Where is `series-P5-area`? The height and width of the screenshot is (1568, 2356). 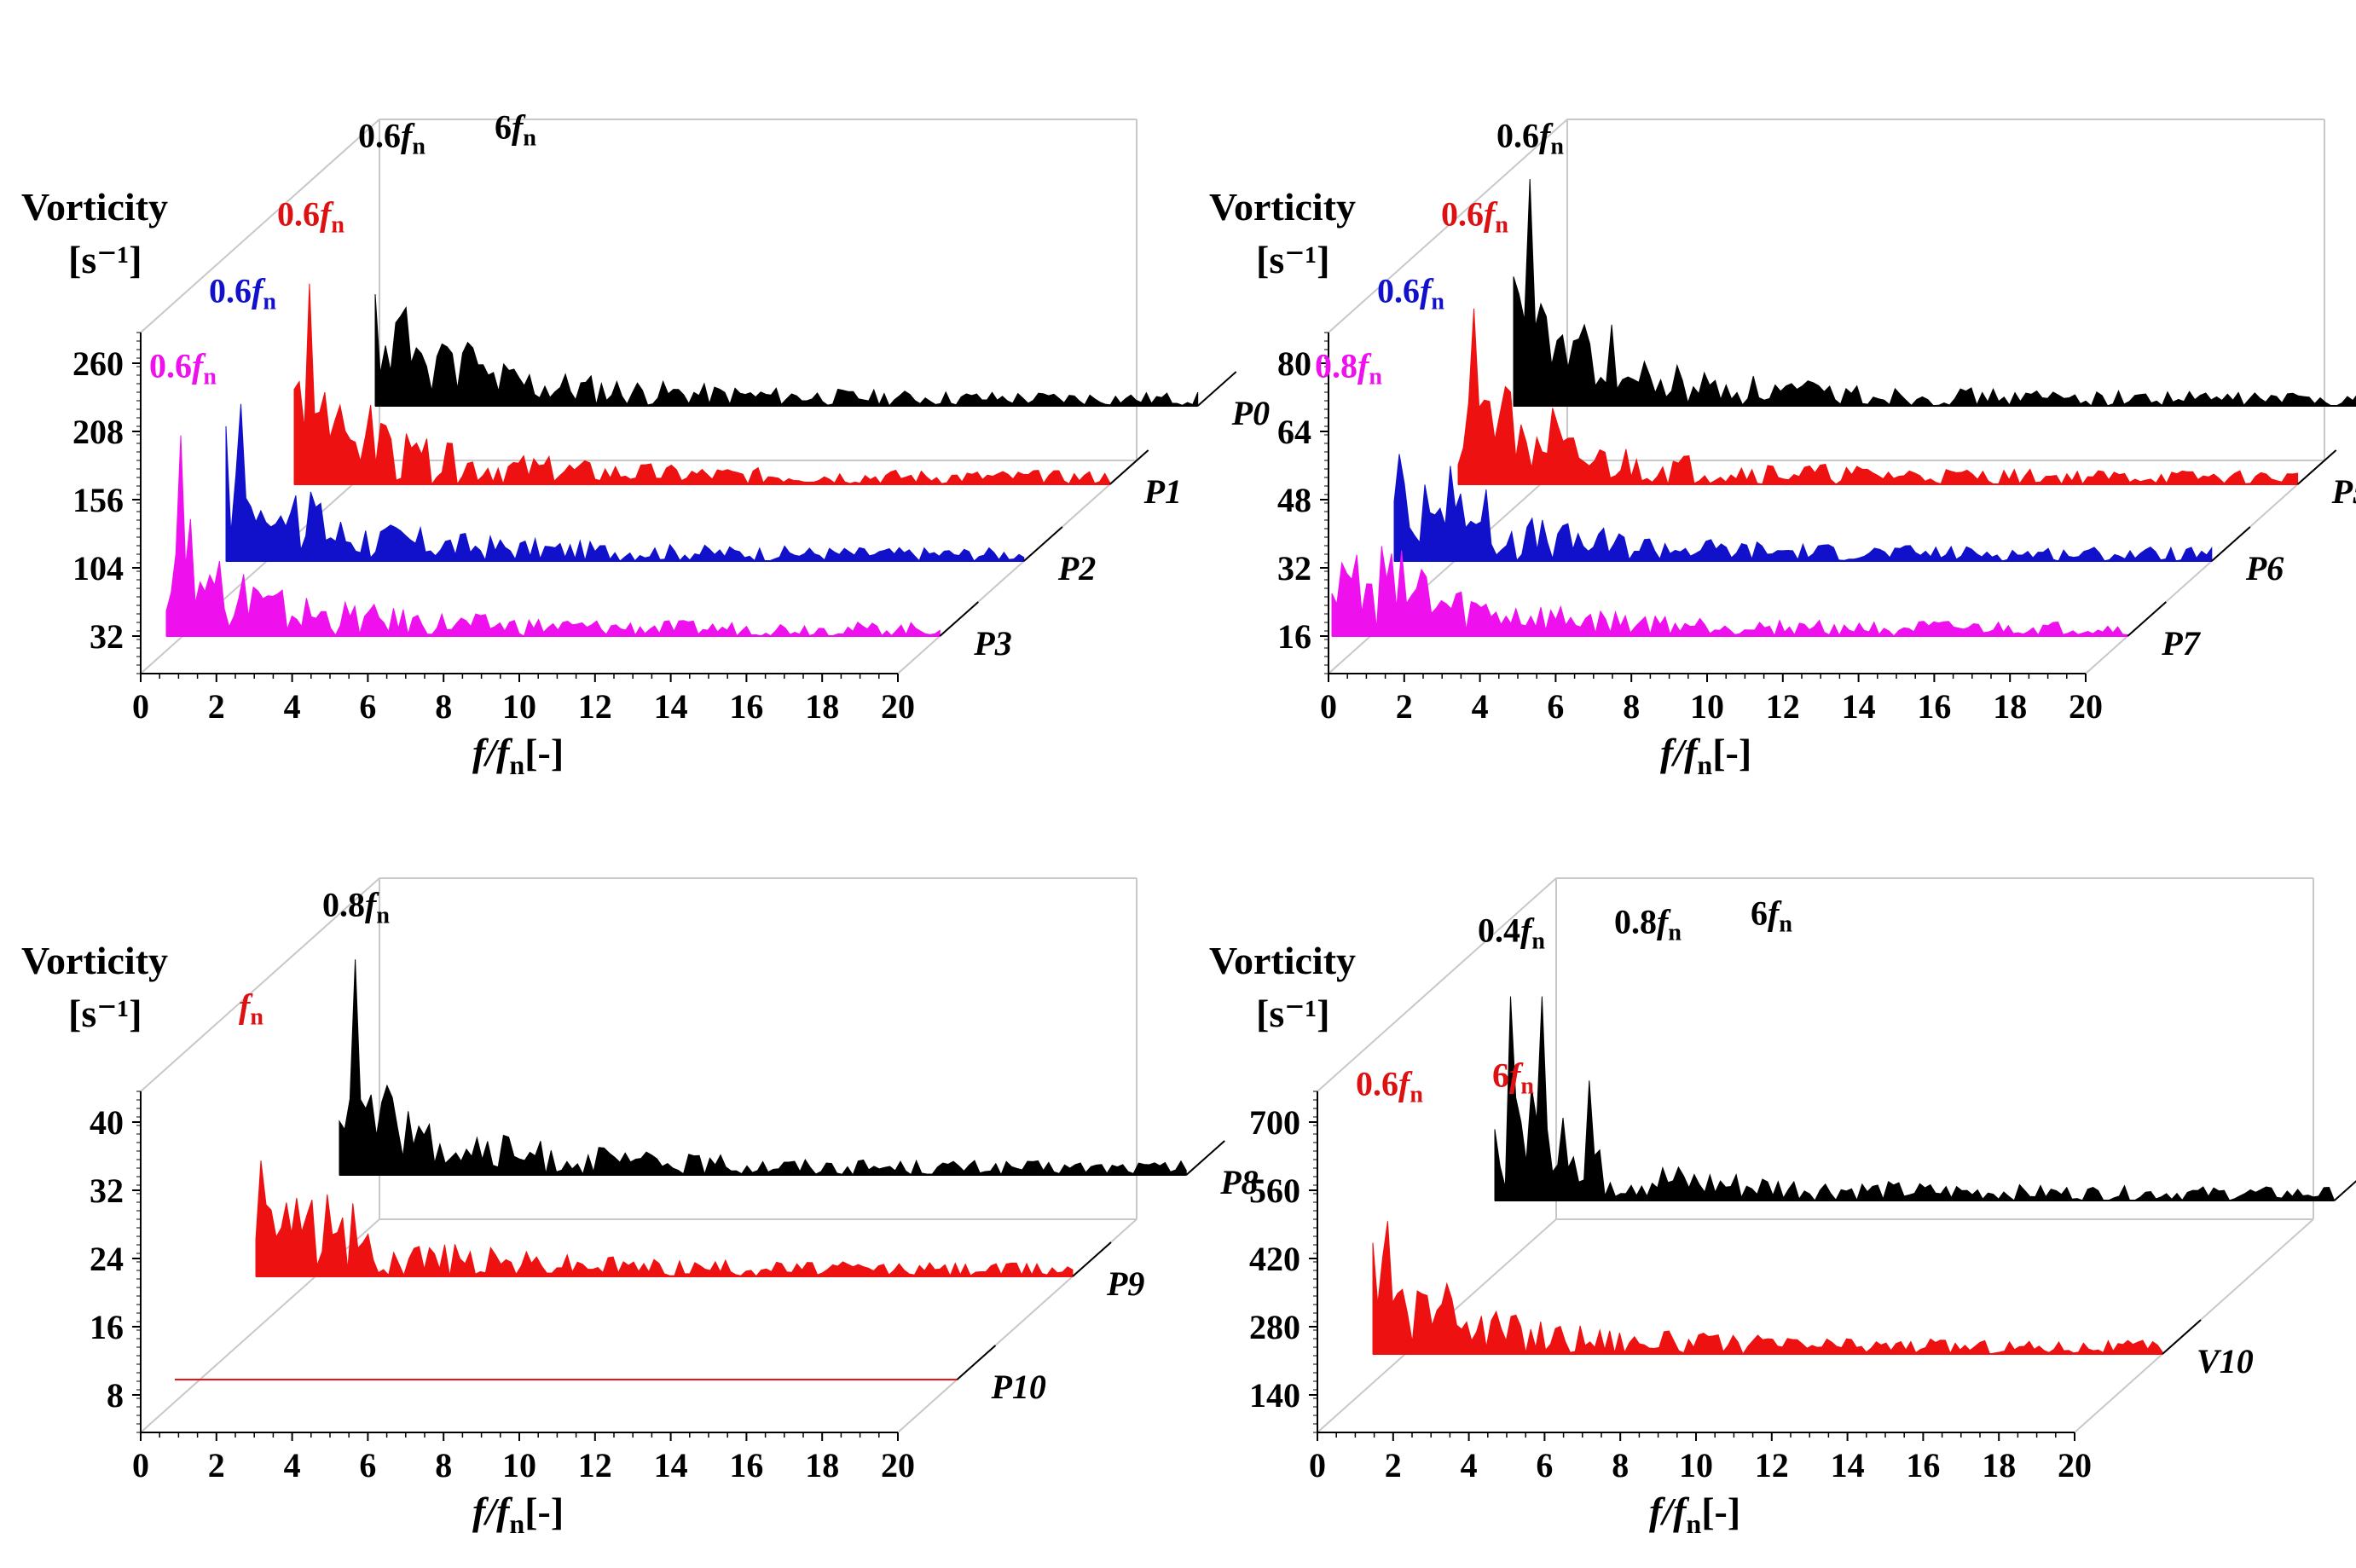 series-P5-area is located at coordinates (1878, 397).